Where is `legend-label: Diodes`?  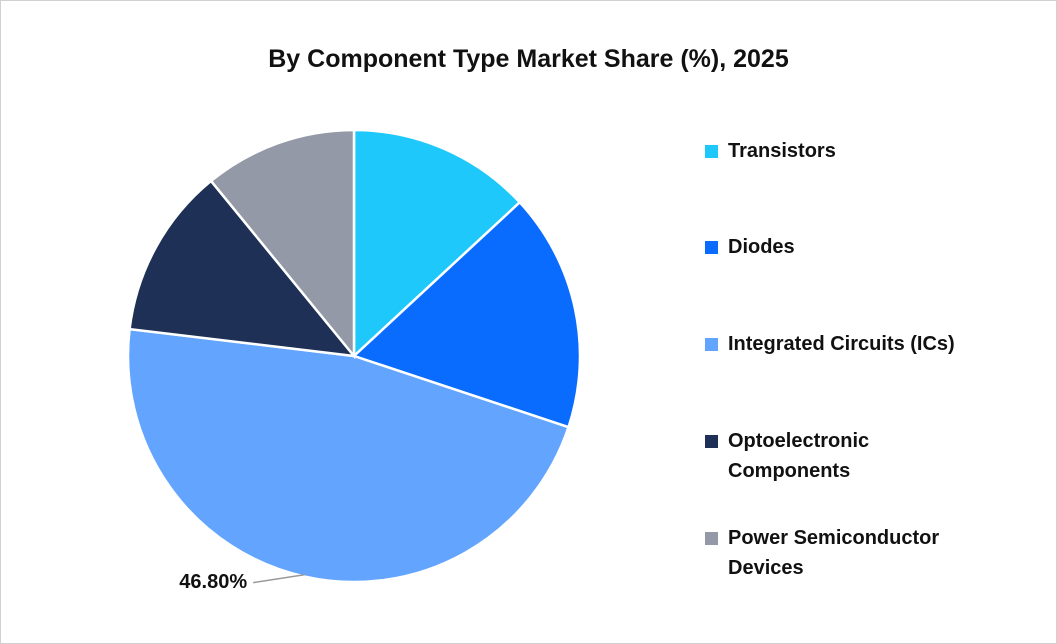 legend-label: Diodes is located at coordinates (761, 247).